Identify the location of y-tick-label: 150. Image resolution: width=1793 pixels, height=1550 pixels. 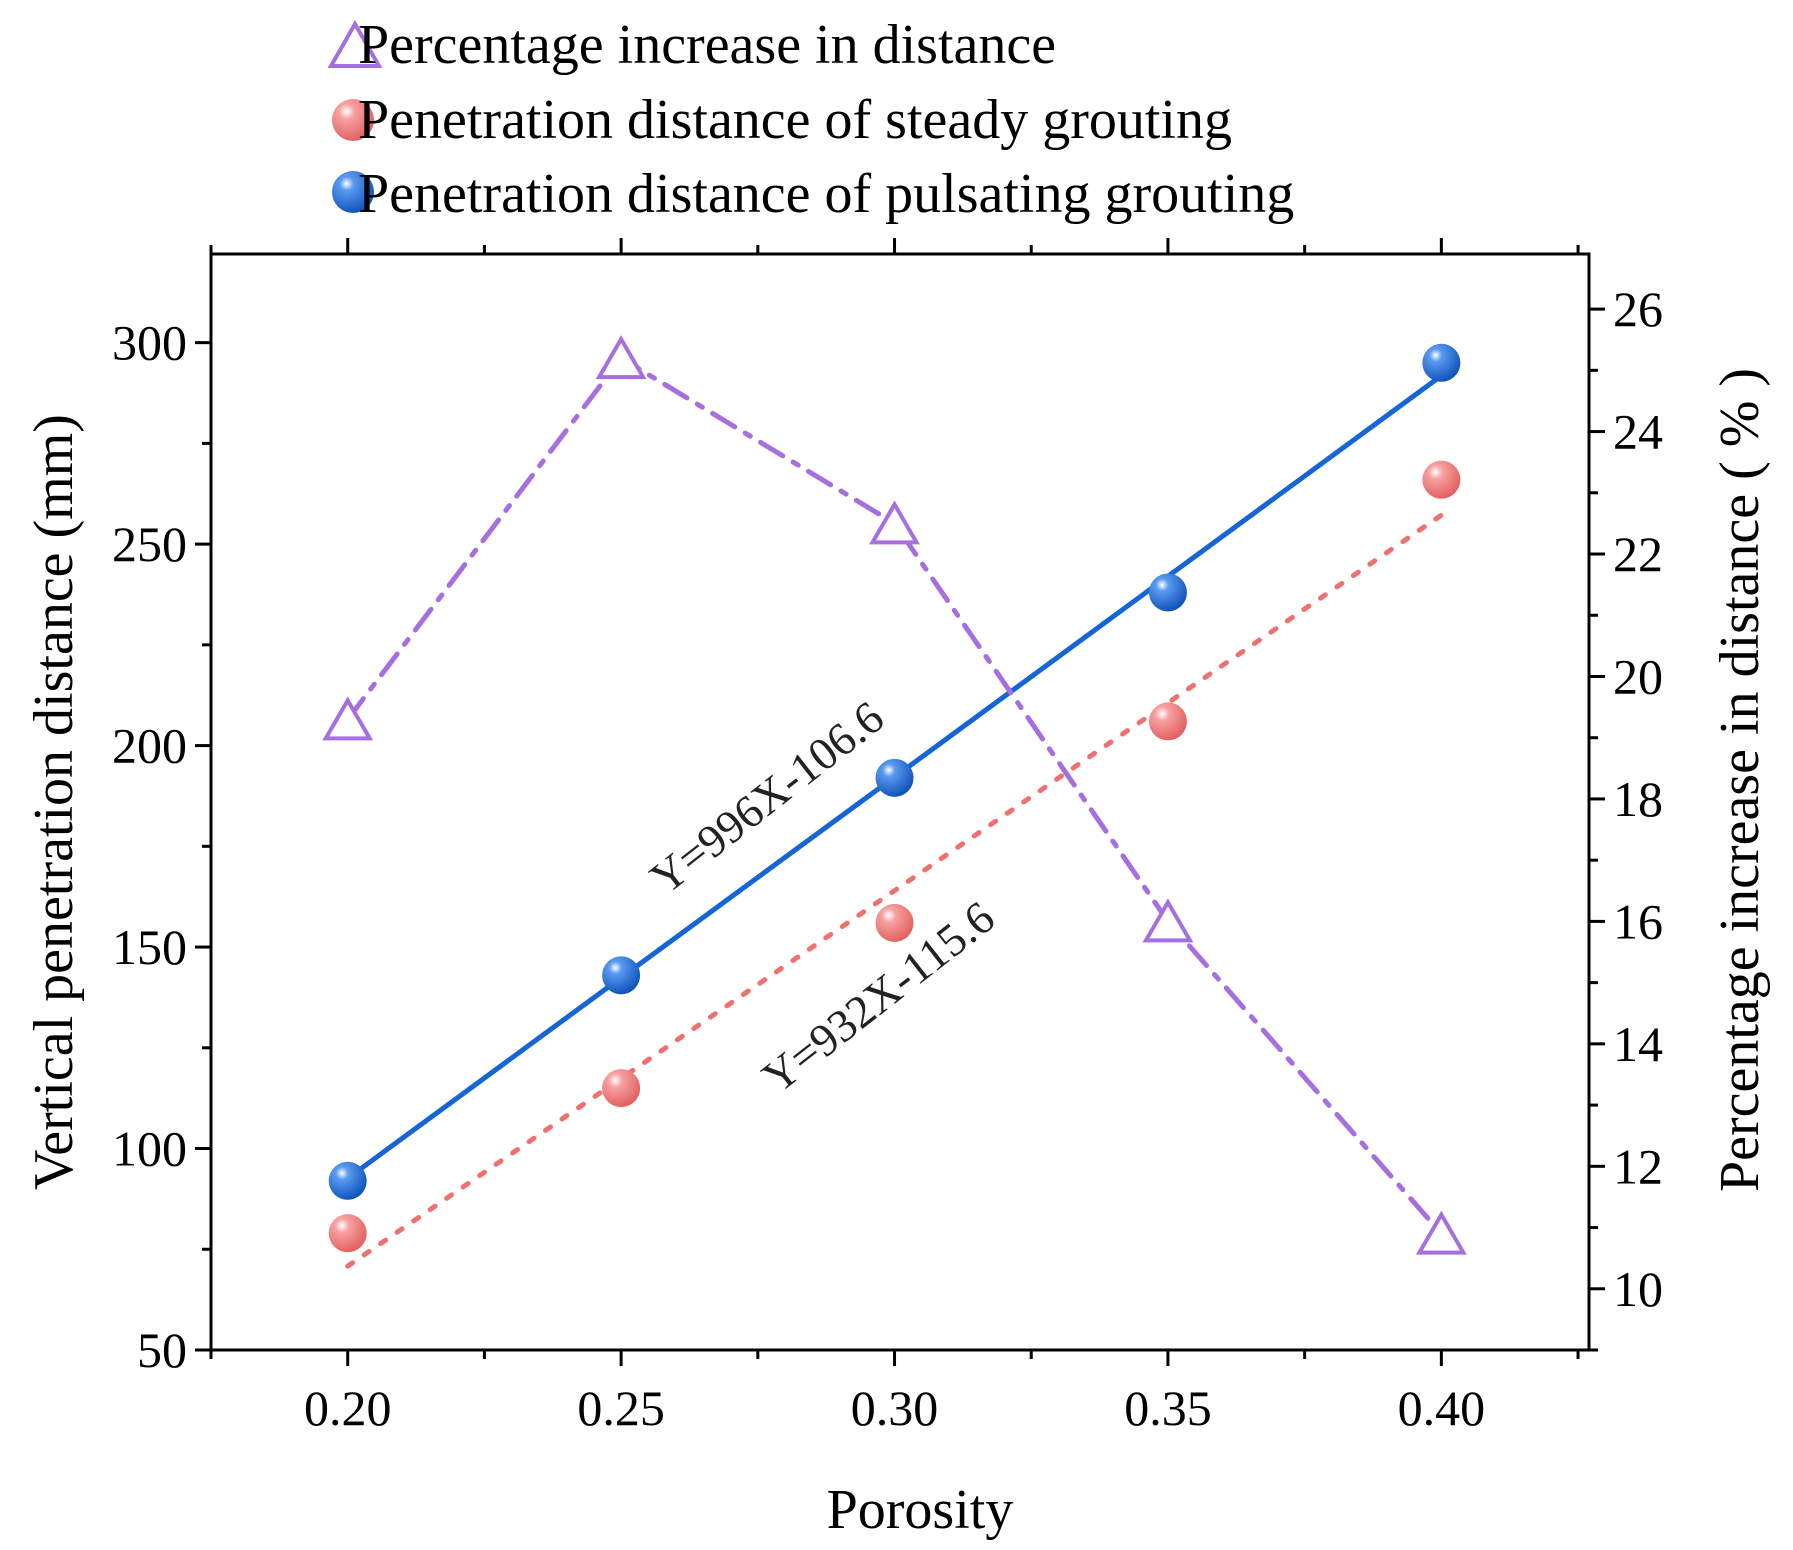
(149, 947).